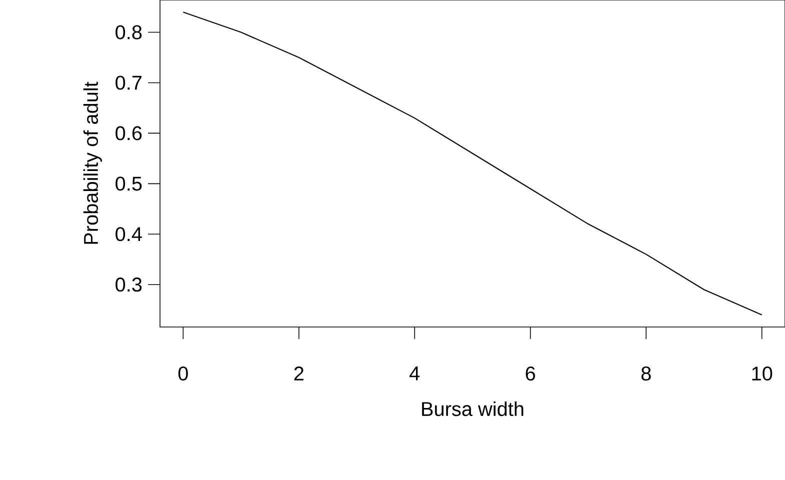 The image size is (785, 480). Describe the element at coordinates (646, 373) in the screenshot. I see `x-tick-label: 8` at that location.